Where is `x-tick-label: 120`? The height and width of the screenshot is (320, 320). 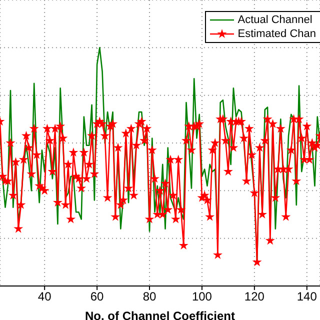
x-tick-label: 120 is located at coordinates (254, 297).